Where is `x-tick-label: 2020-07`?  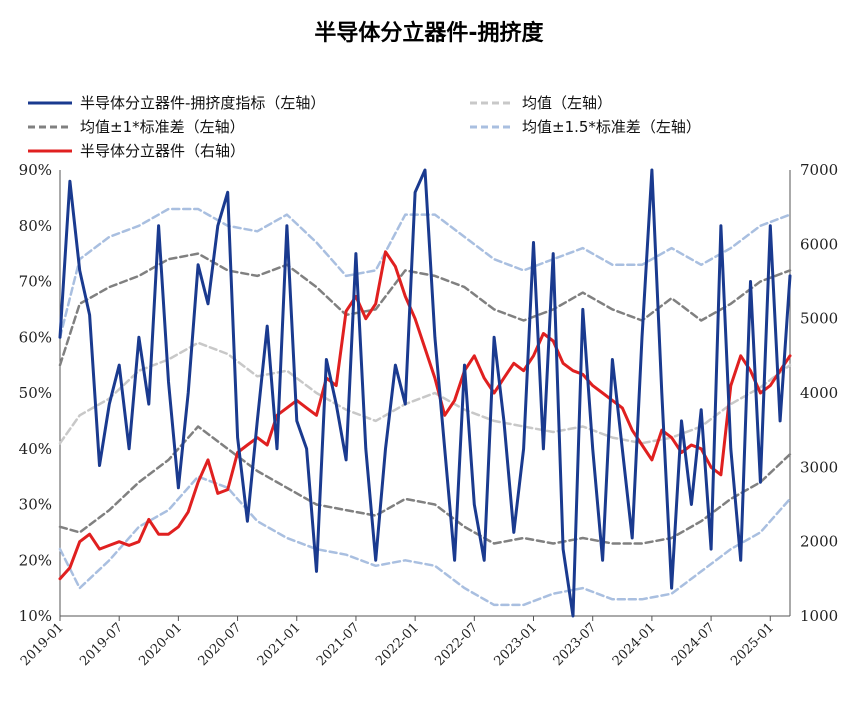 x-tick-label: 2020-07 is located at coordinates (220, 644).